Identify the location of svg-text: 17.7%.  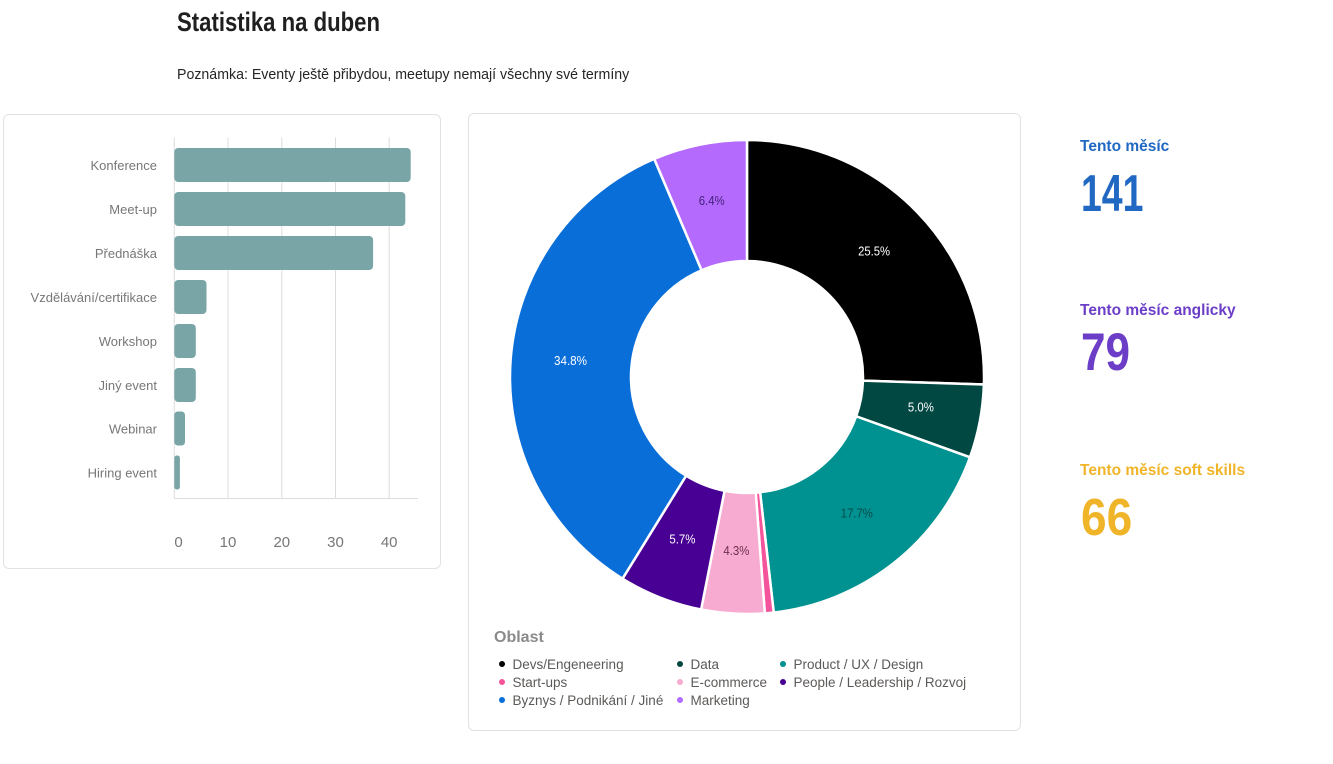
(857, 513).